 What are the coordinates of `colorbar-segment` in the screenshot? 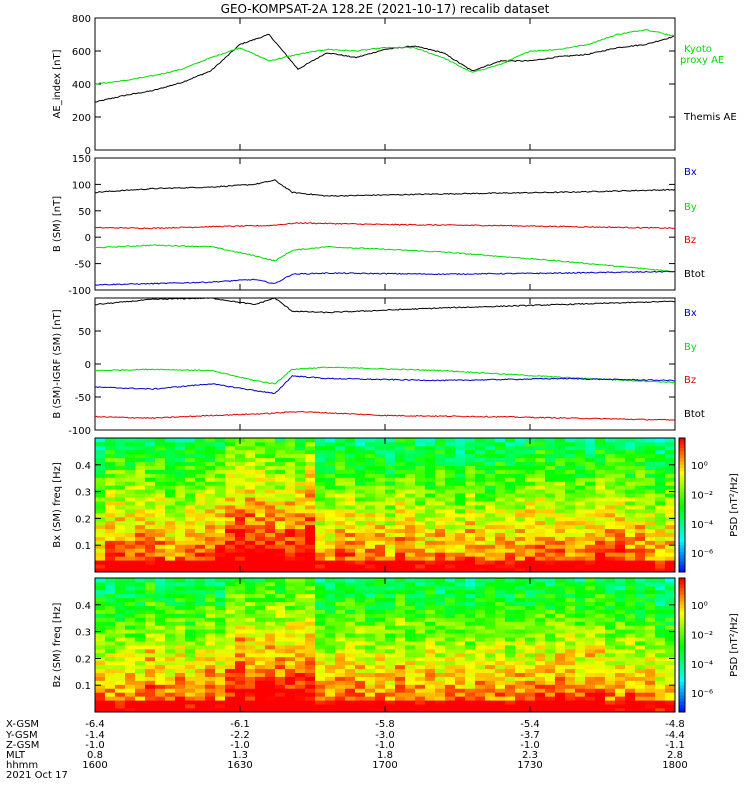 It's located at (682, 473).